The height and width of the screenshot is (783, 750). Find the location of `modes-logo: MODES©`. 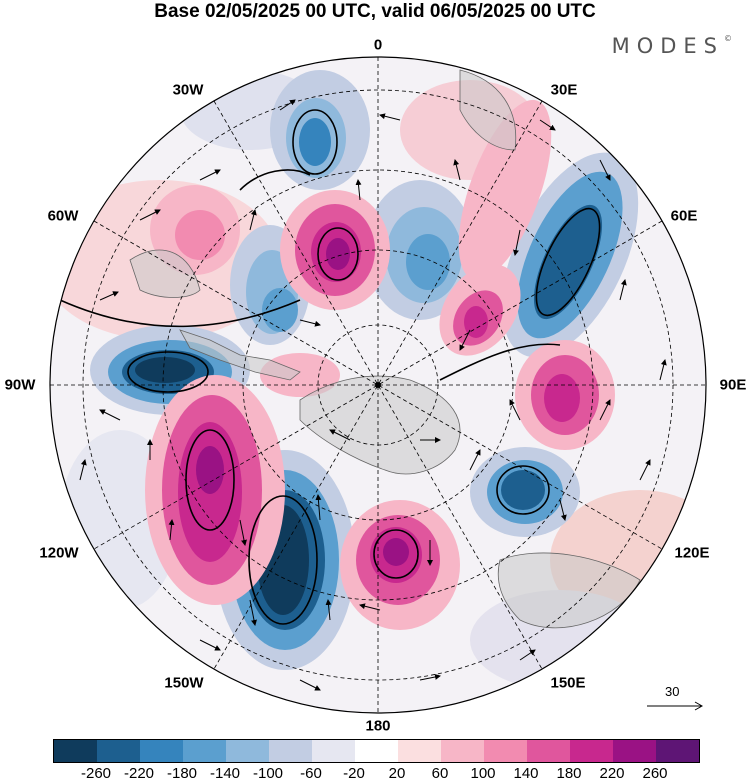

modes-logo: MODES© is located at coordinates (672, 46).